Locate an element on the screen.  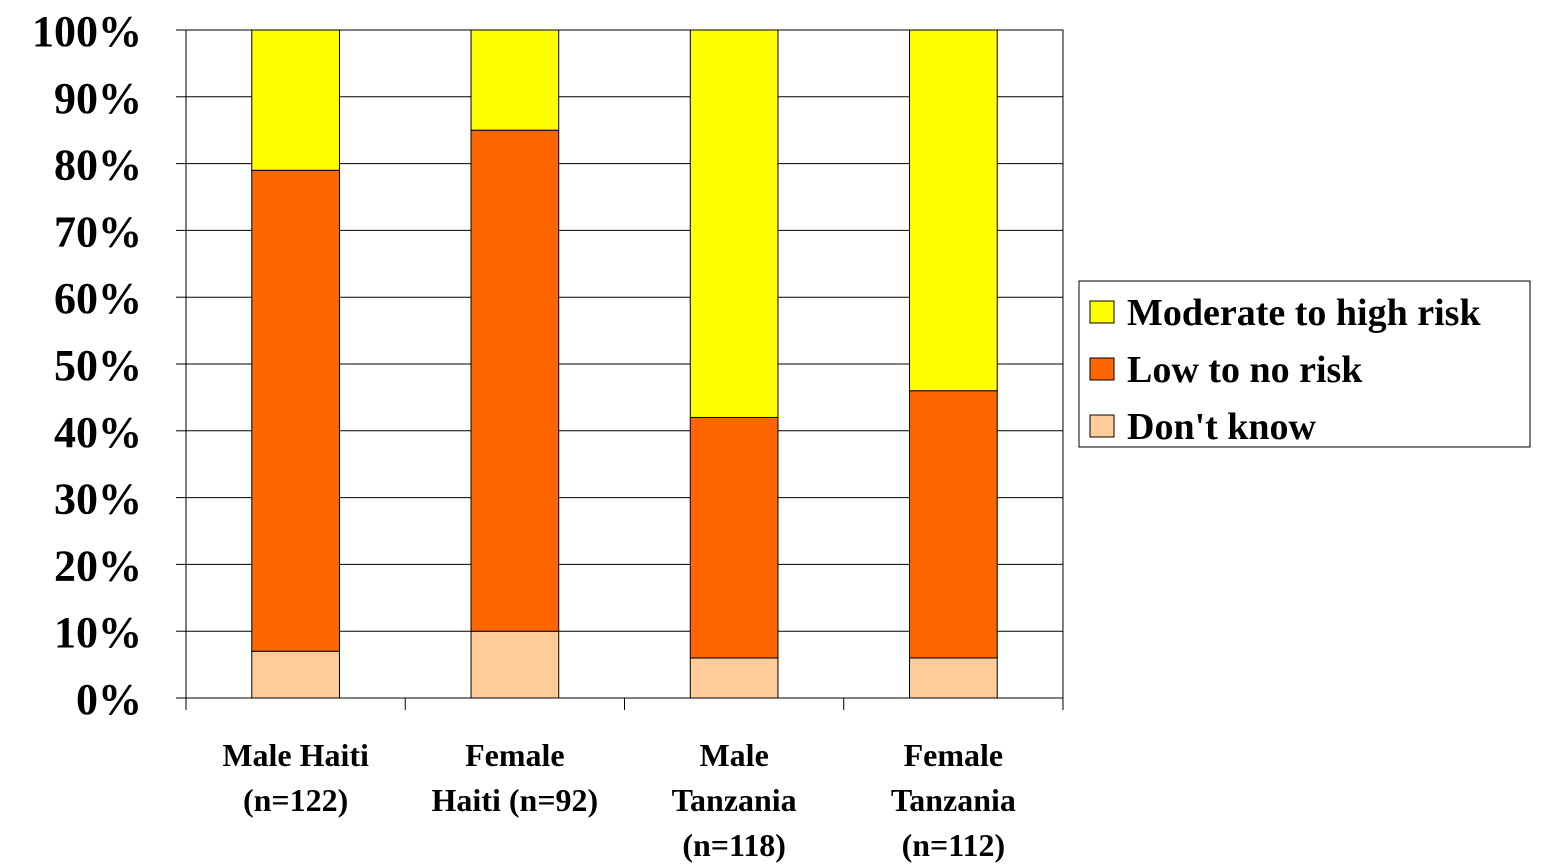
x-tick-label: (n=122) is located at coordinates (295, 800).